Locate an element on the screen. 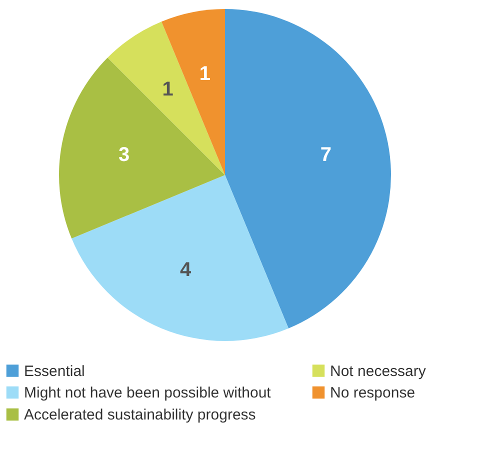 The height and width of the screenshot is (466, 483). legend-label: No response is located at coordinates (373, 393).